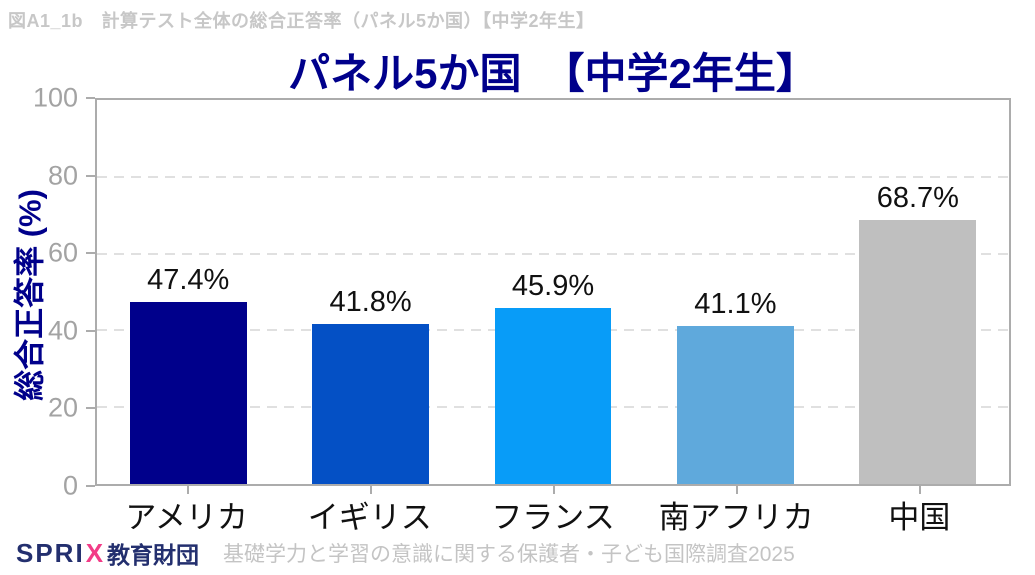 This screenshot has width=1035, height=575. I want to click on sprix-logo-x-icon: X, so click(94, 552).